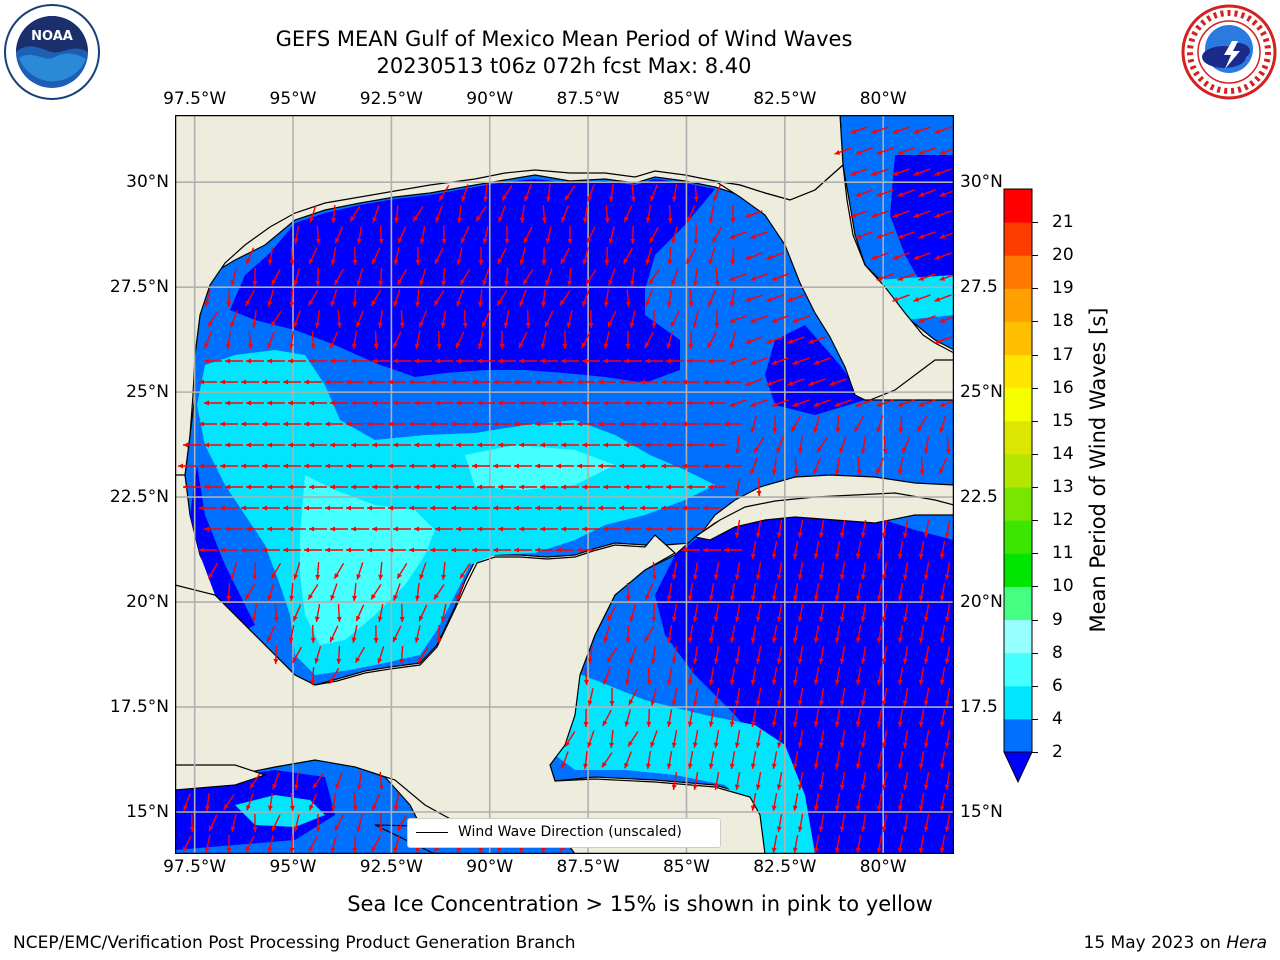 The width and height of the screenshot is (1280, 960). I want to click on period-lt2-mexico-coast, so click(222, 550).